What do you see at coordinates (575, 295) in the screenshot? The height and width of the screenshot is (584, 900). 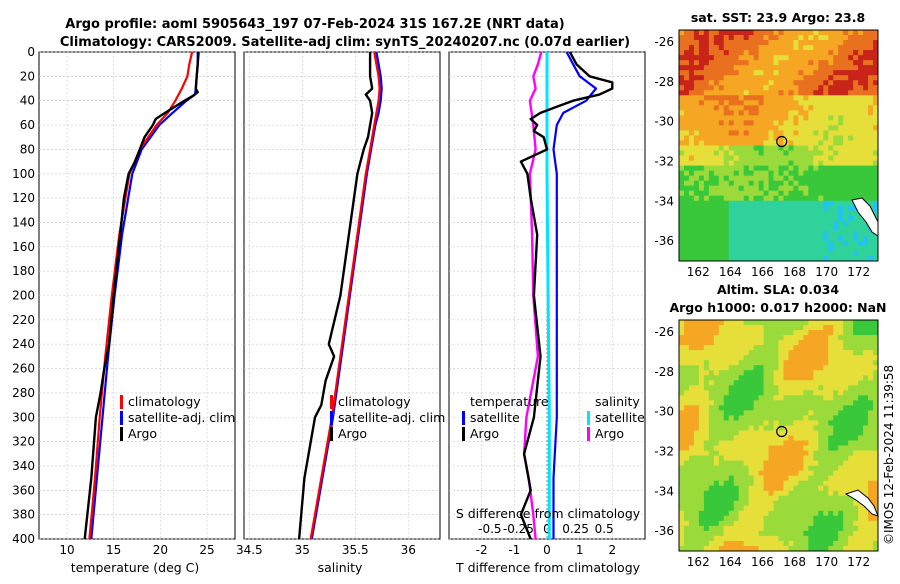 I see `series-line-temperature-satellite` at bounding box center [575, 295].